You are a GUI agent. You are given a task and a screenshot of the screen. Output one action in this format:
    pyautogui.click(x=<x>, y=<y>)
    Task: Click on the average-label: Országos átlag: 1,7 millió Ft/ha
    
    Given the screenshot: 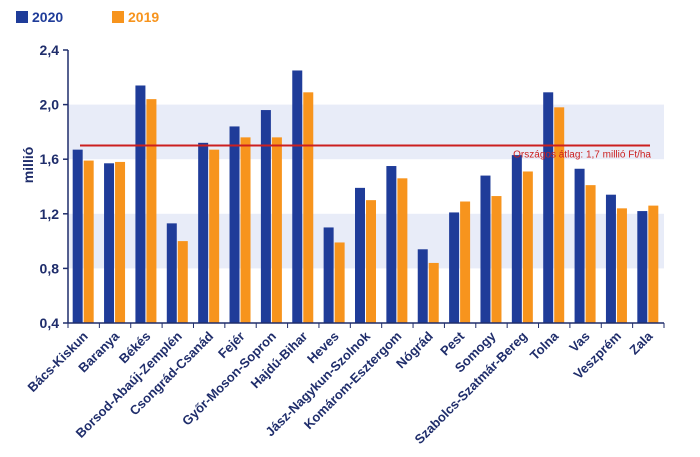 What is the action you would take?
    pyautogui.click(x=582, y=155)
    